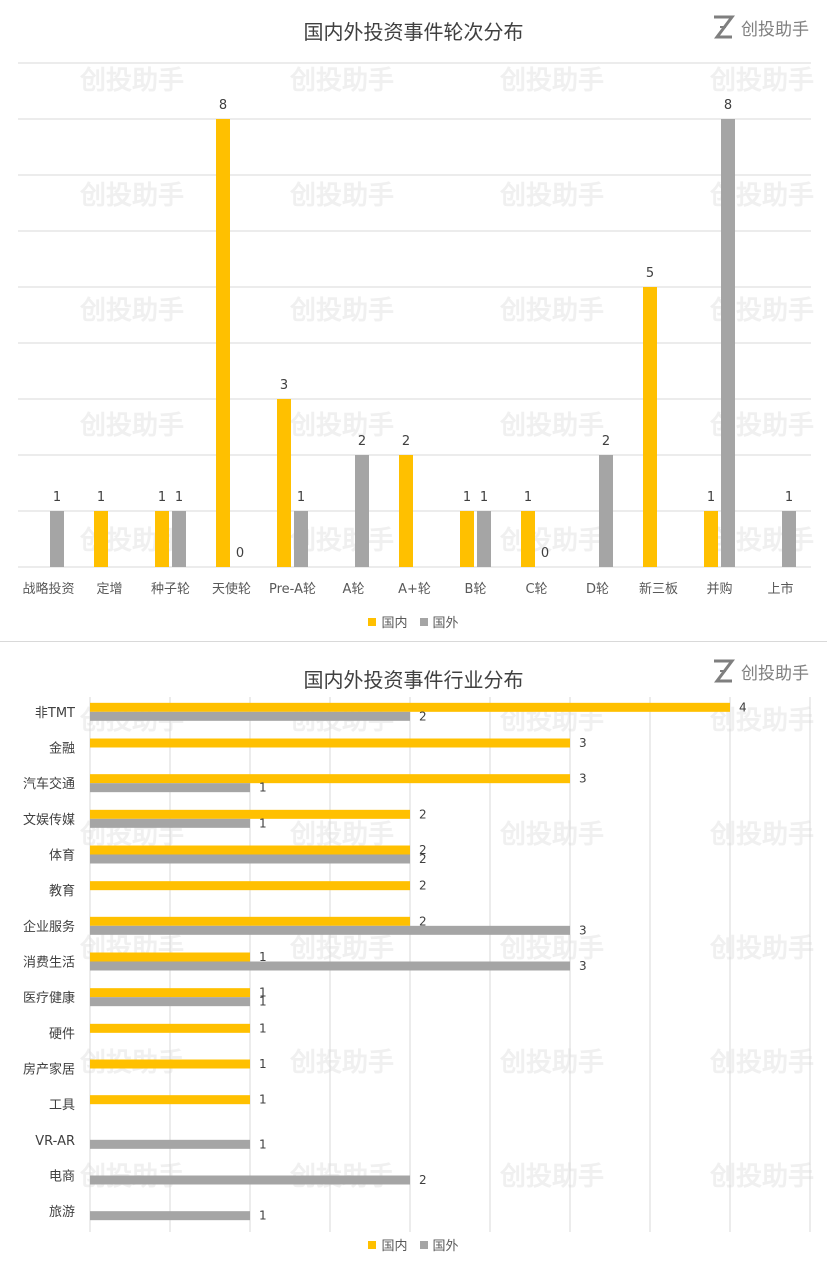 The width and height of the screenshot is (827, 1268). What do you see at coordinates (49, 784) in the screenshot?
I see `y-tick-label: 汽车交通` at bounding box center [49, 784].